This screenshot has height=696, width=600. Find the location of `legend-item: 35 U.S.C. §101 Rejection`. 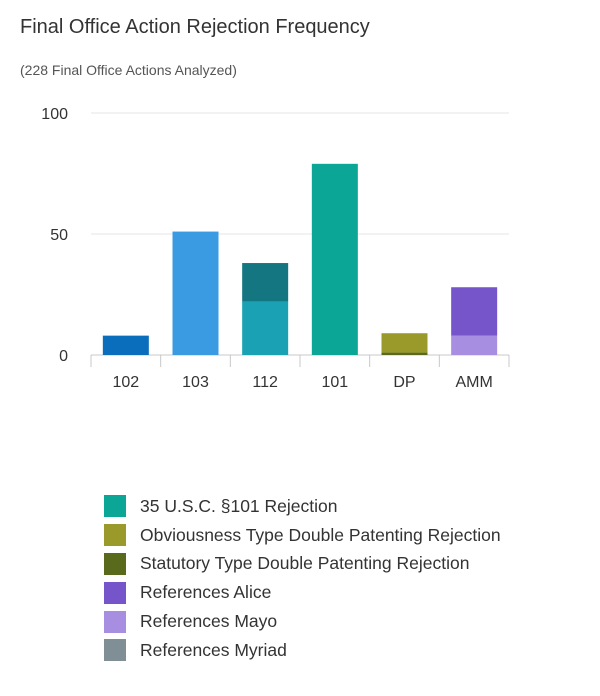

legend-item: 35 U.S.C. §101 Rejection is located at coordinates (302, 506).